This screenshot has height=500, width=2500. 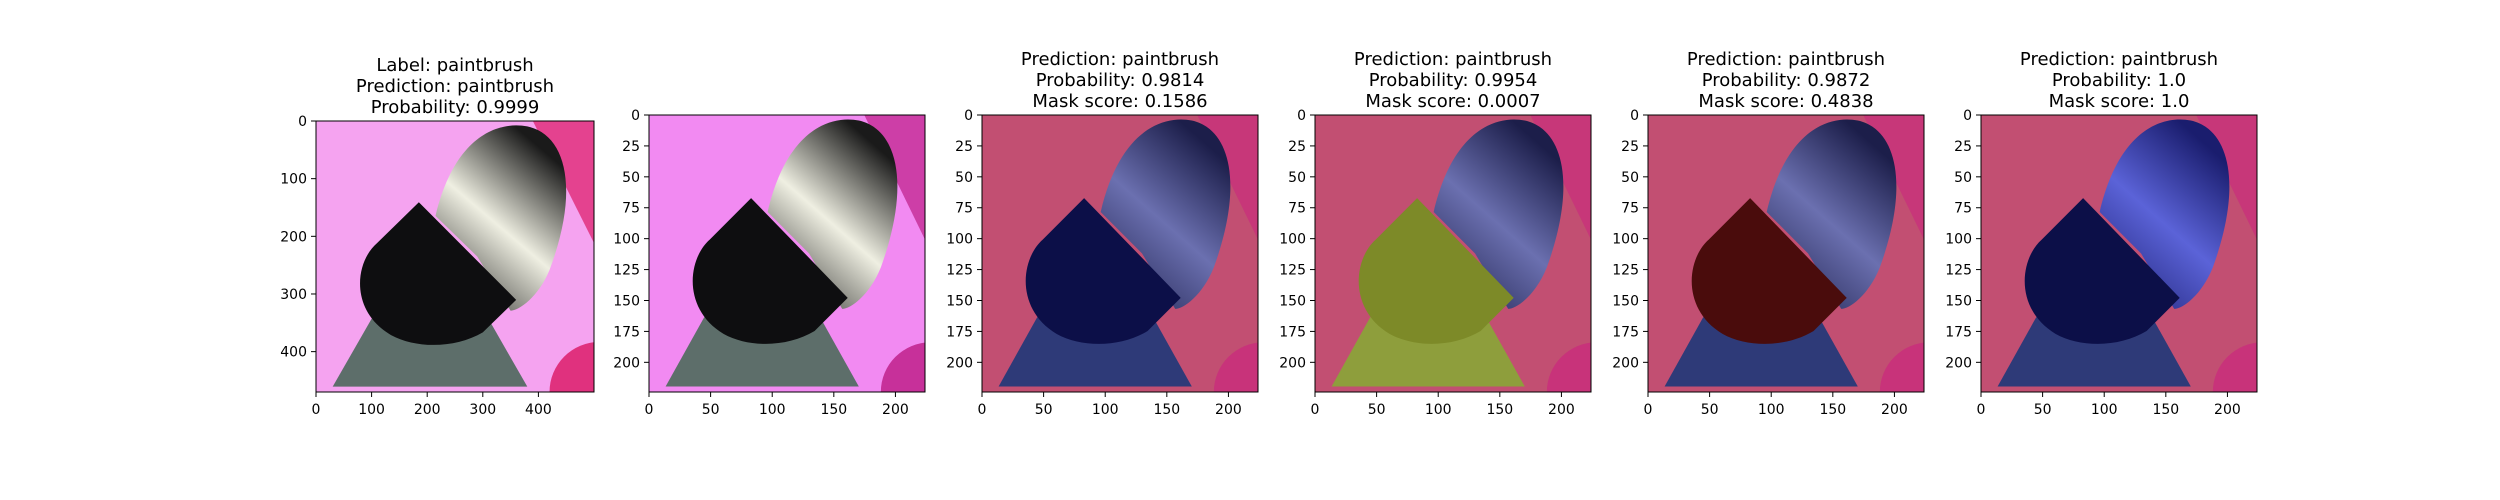 I want to click on subplot-title-line: Label: paintbrush, so click(x=454, y=65).